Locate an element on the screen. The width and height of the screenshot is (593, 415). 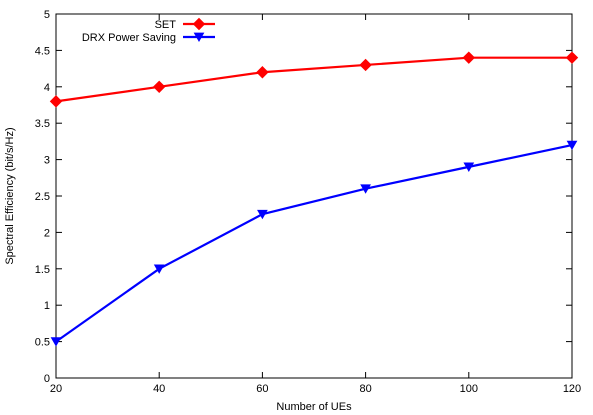
x-tick-label: 120 is located at coordinates (572, 389).